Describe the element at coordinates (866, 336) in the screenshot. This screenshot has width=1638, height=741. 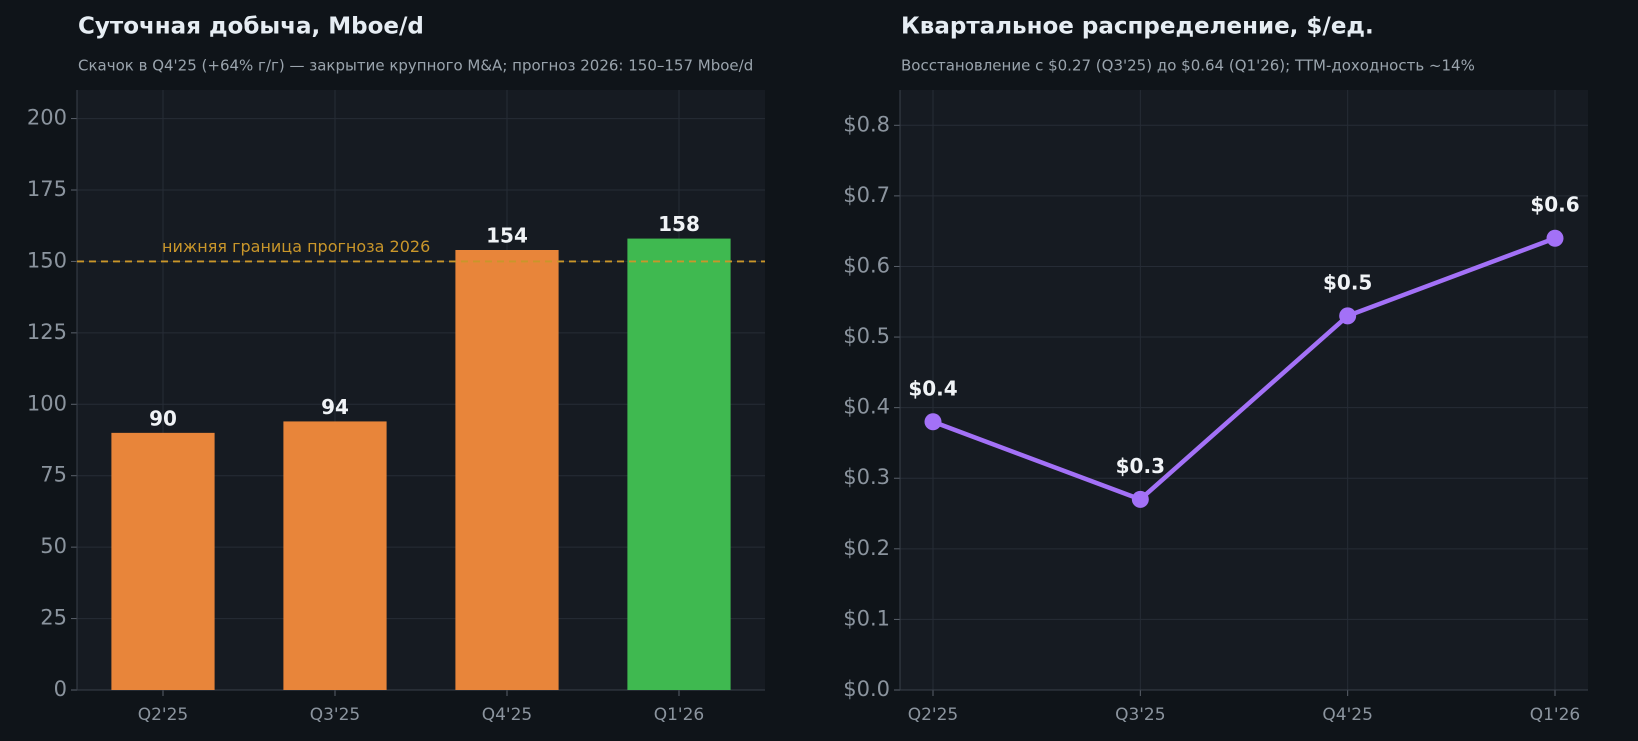
I see `y-tick-label: $0.5` at that location.